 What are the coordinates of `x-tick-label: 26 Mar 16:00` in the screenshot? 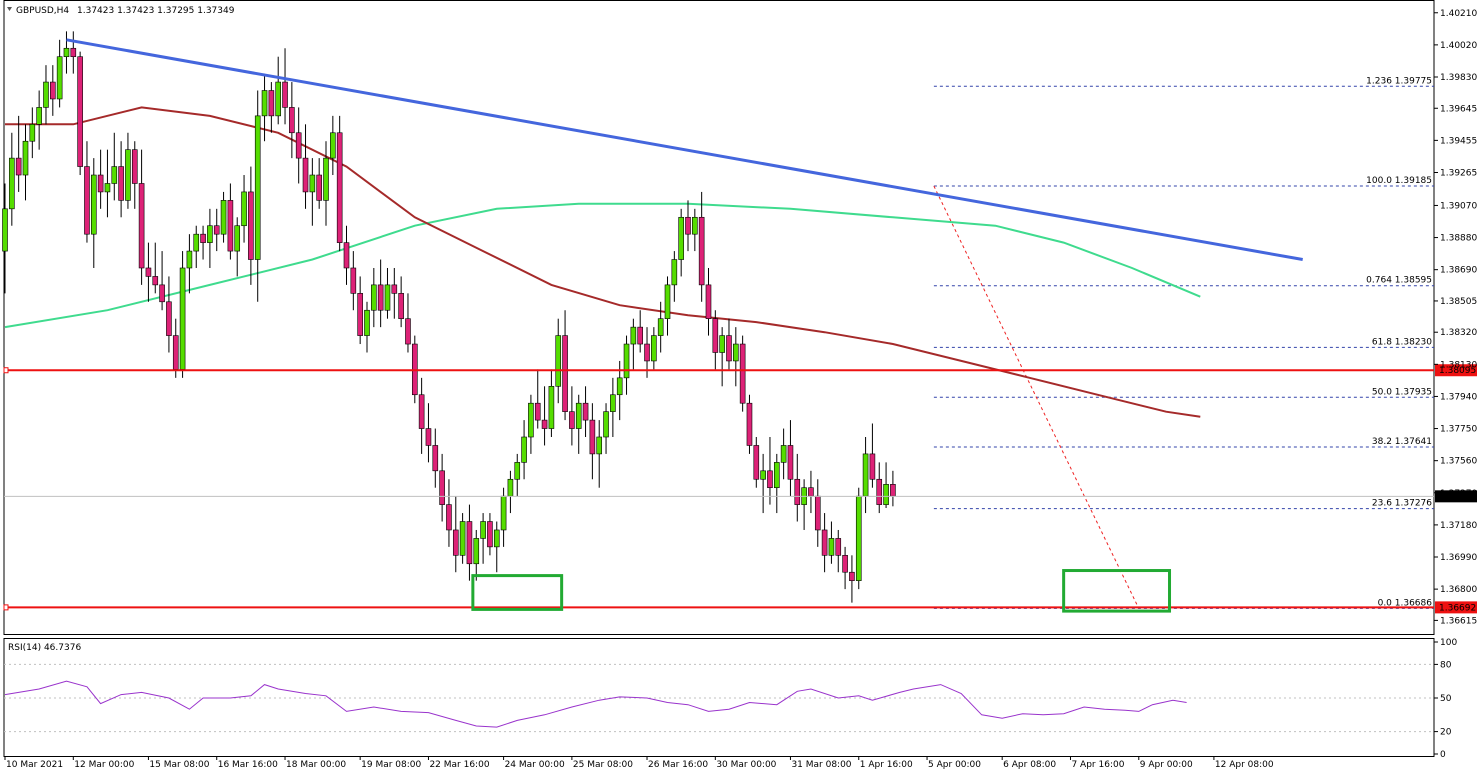 It's located at (678, 765).